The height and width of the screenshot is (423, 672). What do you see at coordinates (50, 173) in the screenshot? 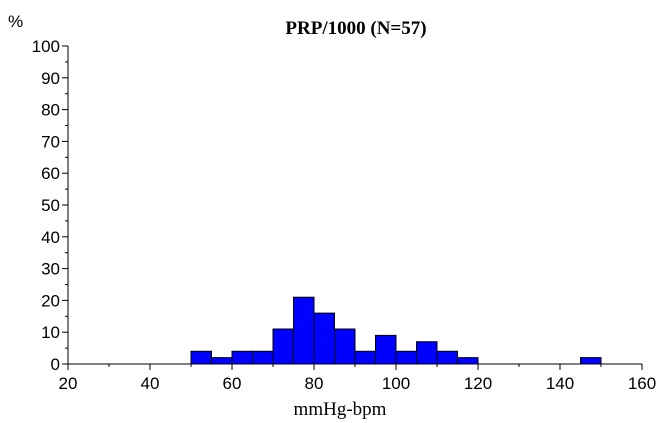
I see `y-tick-label-60: 60` at bounding box center [50, 173].